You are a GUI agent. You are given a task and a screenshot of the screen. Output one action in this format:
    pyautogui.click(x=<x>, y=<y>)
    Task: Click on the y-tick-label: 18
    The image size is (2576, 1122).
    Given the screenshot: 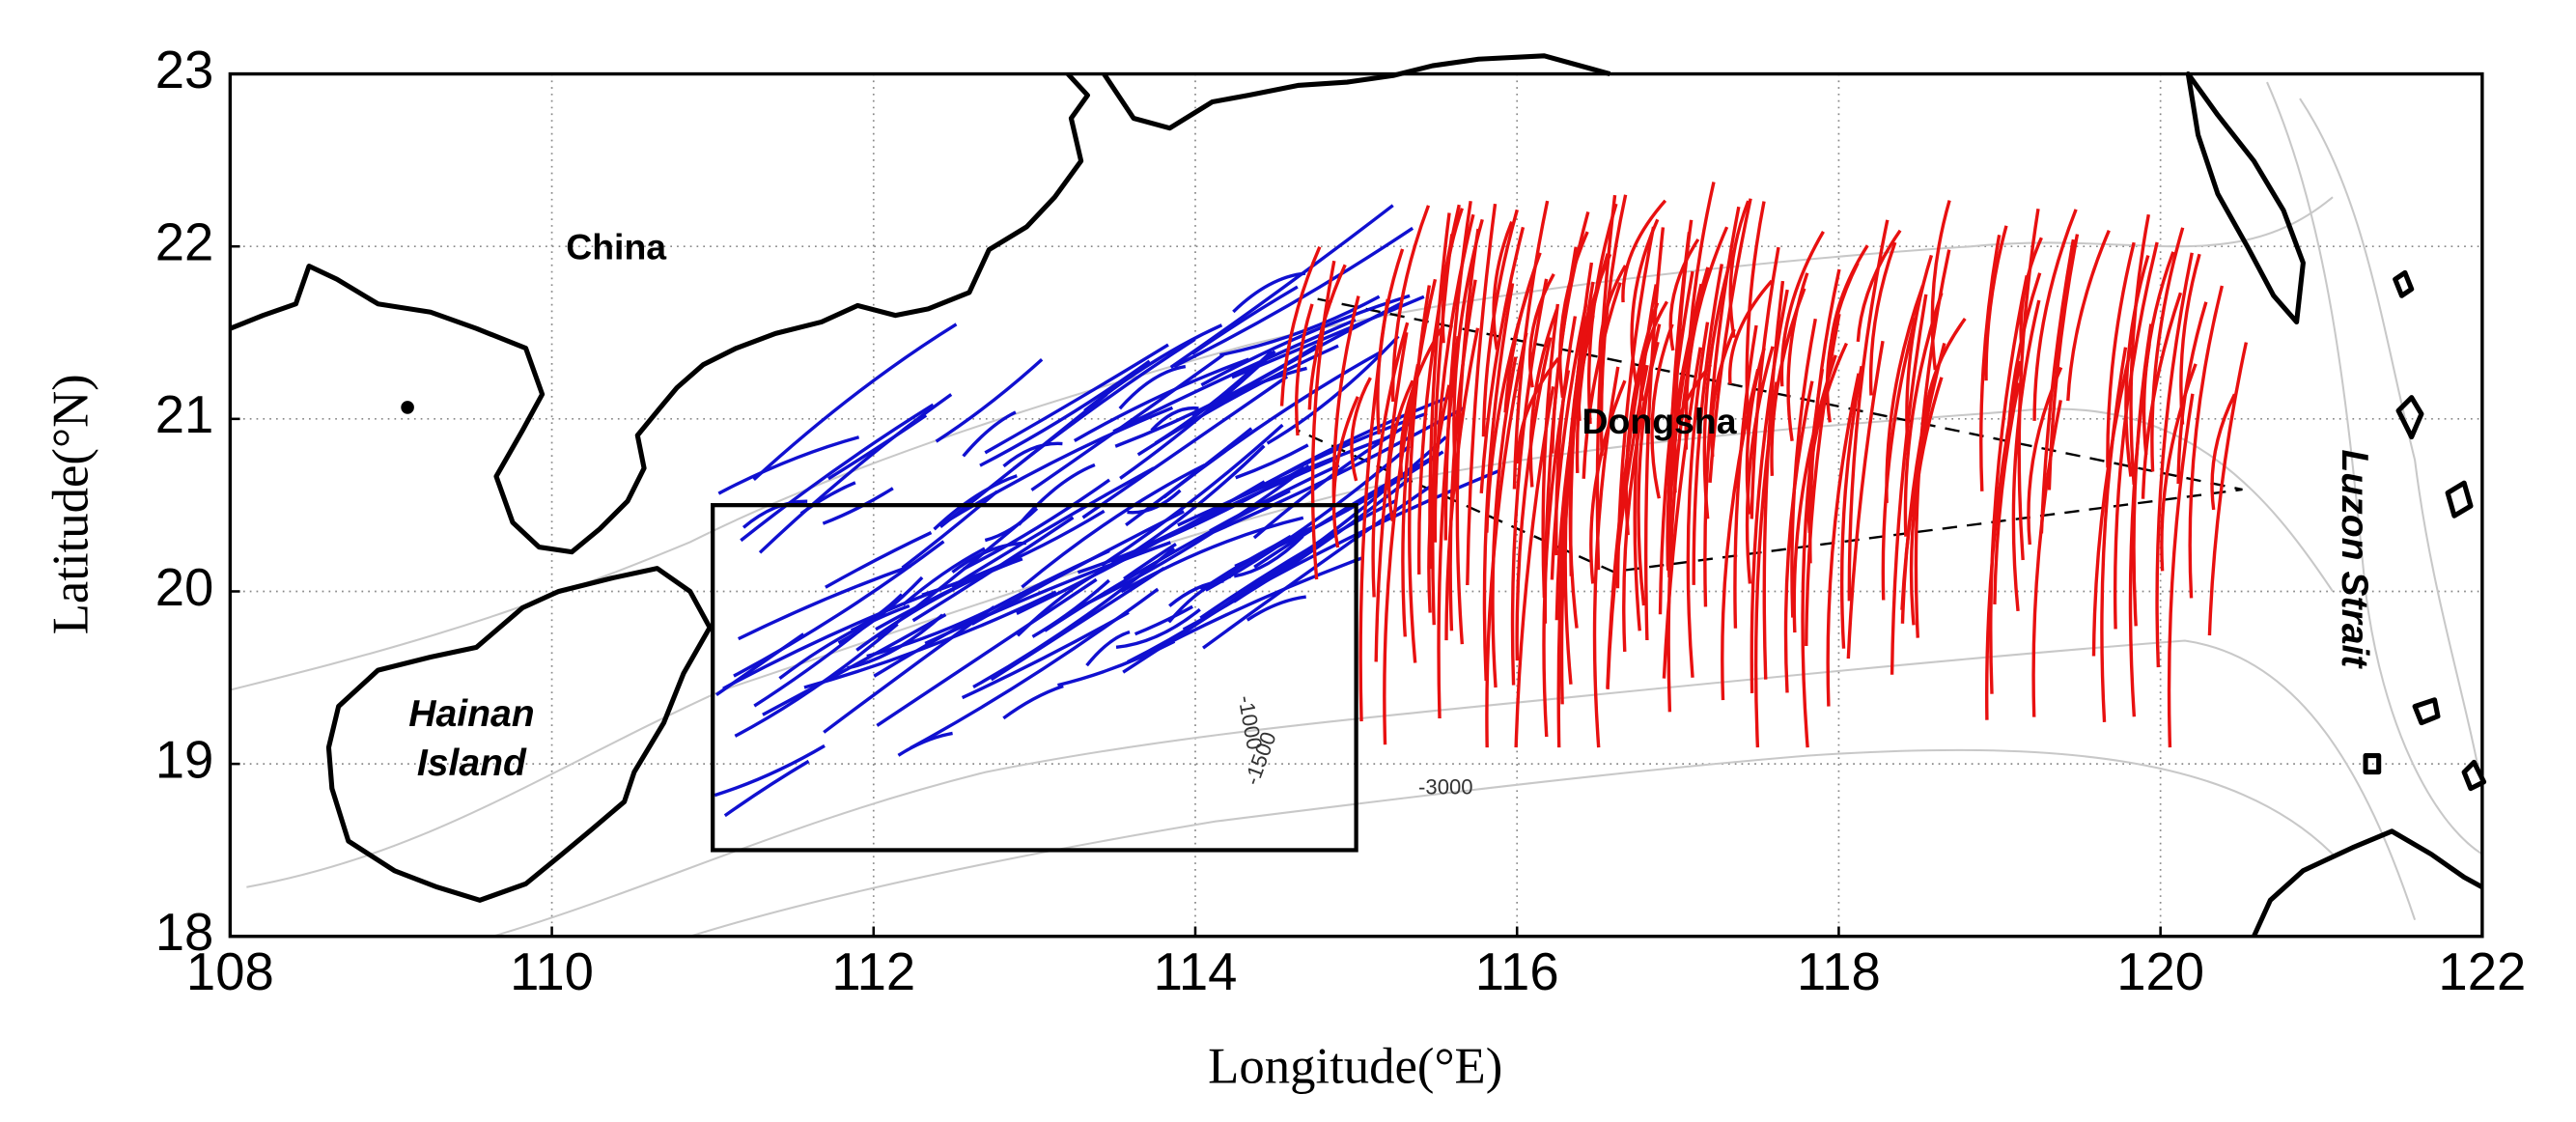 What is the action you would take?
    pyautogui.click(x=185, y=932)
    